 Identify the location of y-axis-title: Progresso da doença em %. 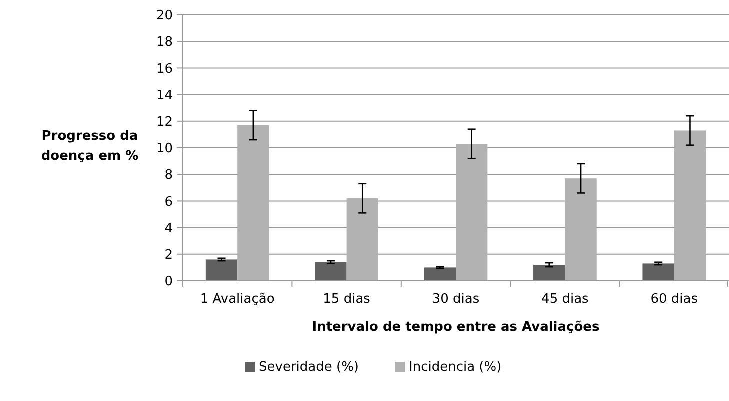
(90, 146).